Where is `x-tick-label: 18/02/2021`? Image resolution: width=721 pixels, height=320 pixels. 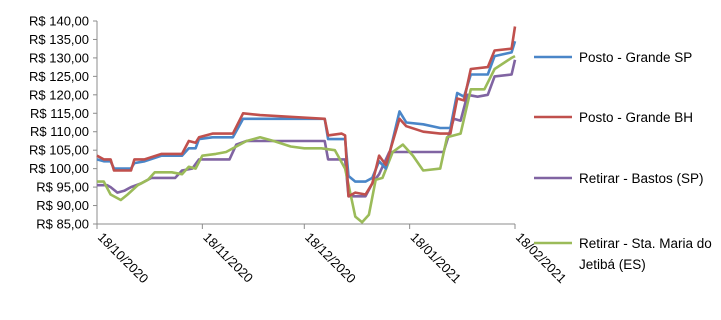
x-tick-label: 18/02/2021 is located at coordinates (541, 258).